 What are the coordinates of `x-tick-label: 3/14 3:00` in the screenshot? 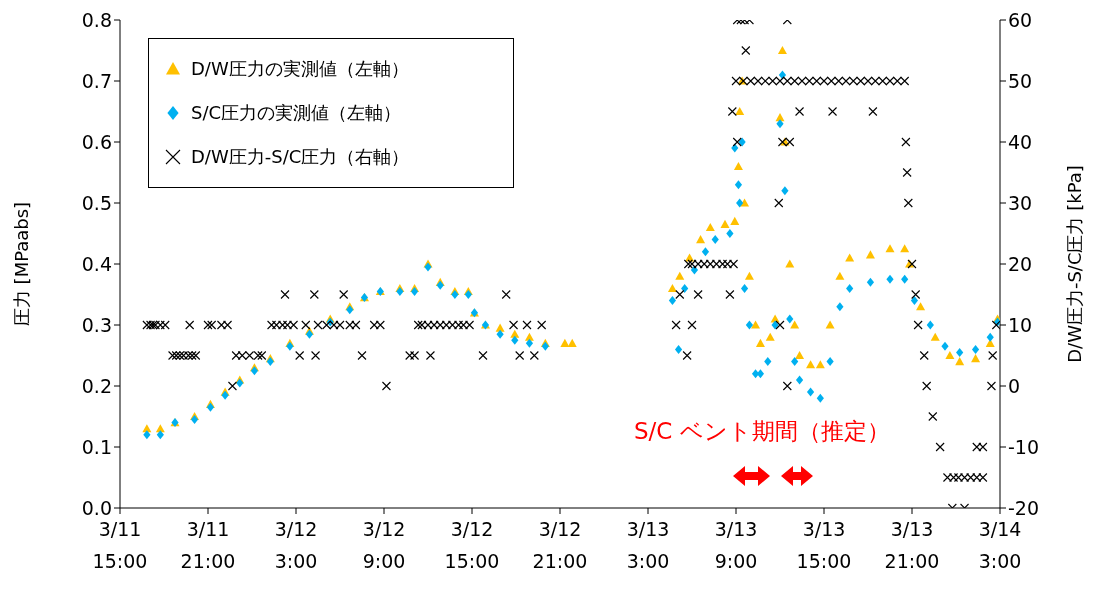 It's located at (1000, 545).